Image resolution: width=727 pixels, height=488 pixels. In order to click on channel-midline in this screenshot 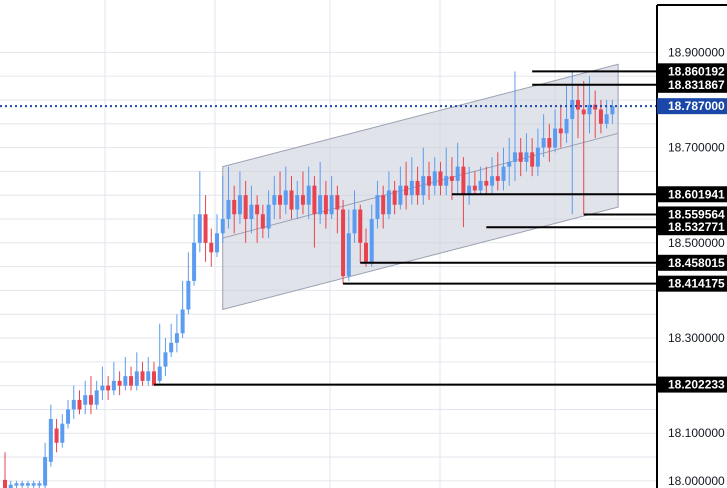, I will do `click(420, 185)`.